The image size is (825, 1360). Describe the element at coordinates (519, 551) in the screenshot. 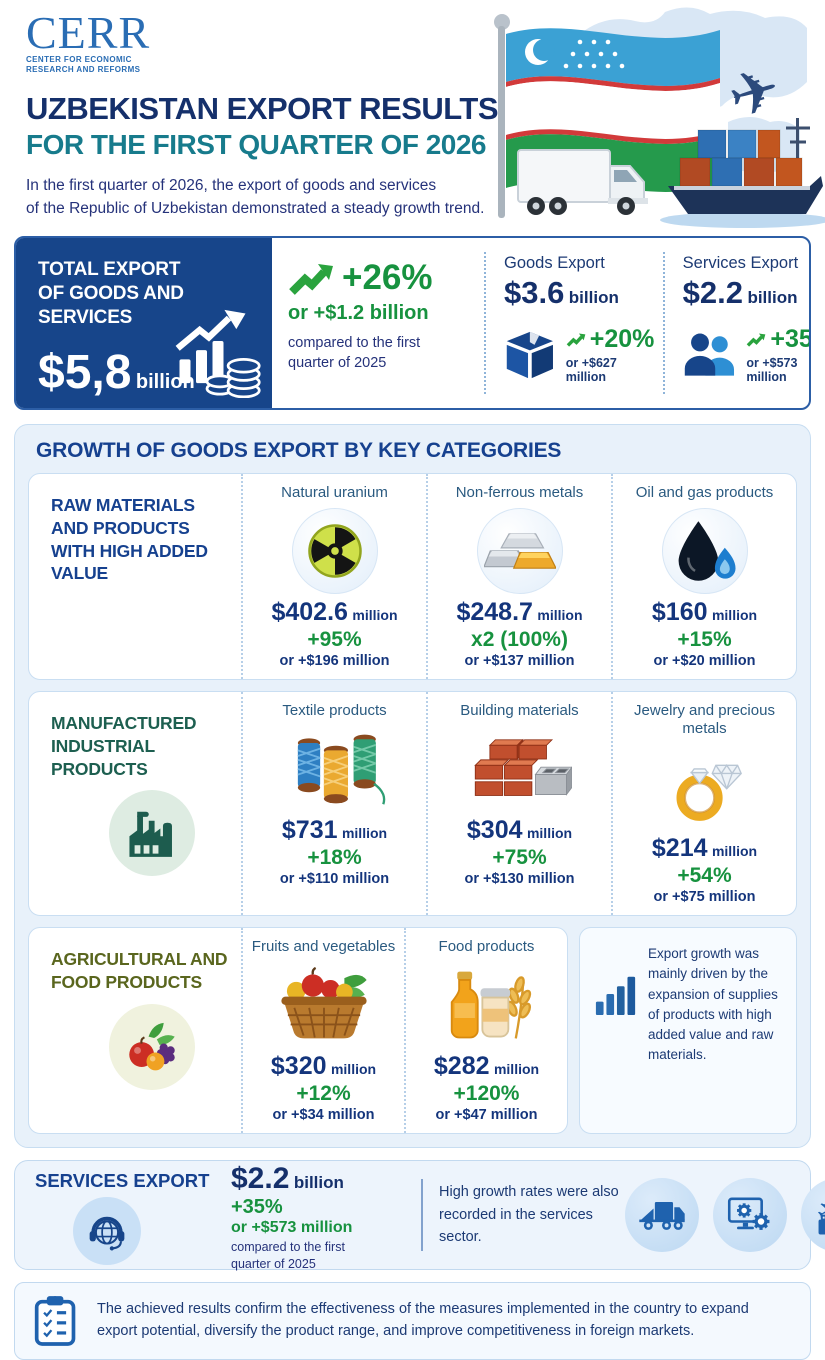

I see `metal-ingots-icon` at that location.